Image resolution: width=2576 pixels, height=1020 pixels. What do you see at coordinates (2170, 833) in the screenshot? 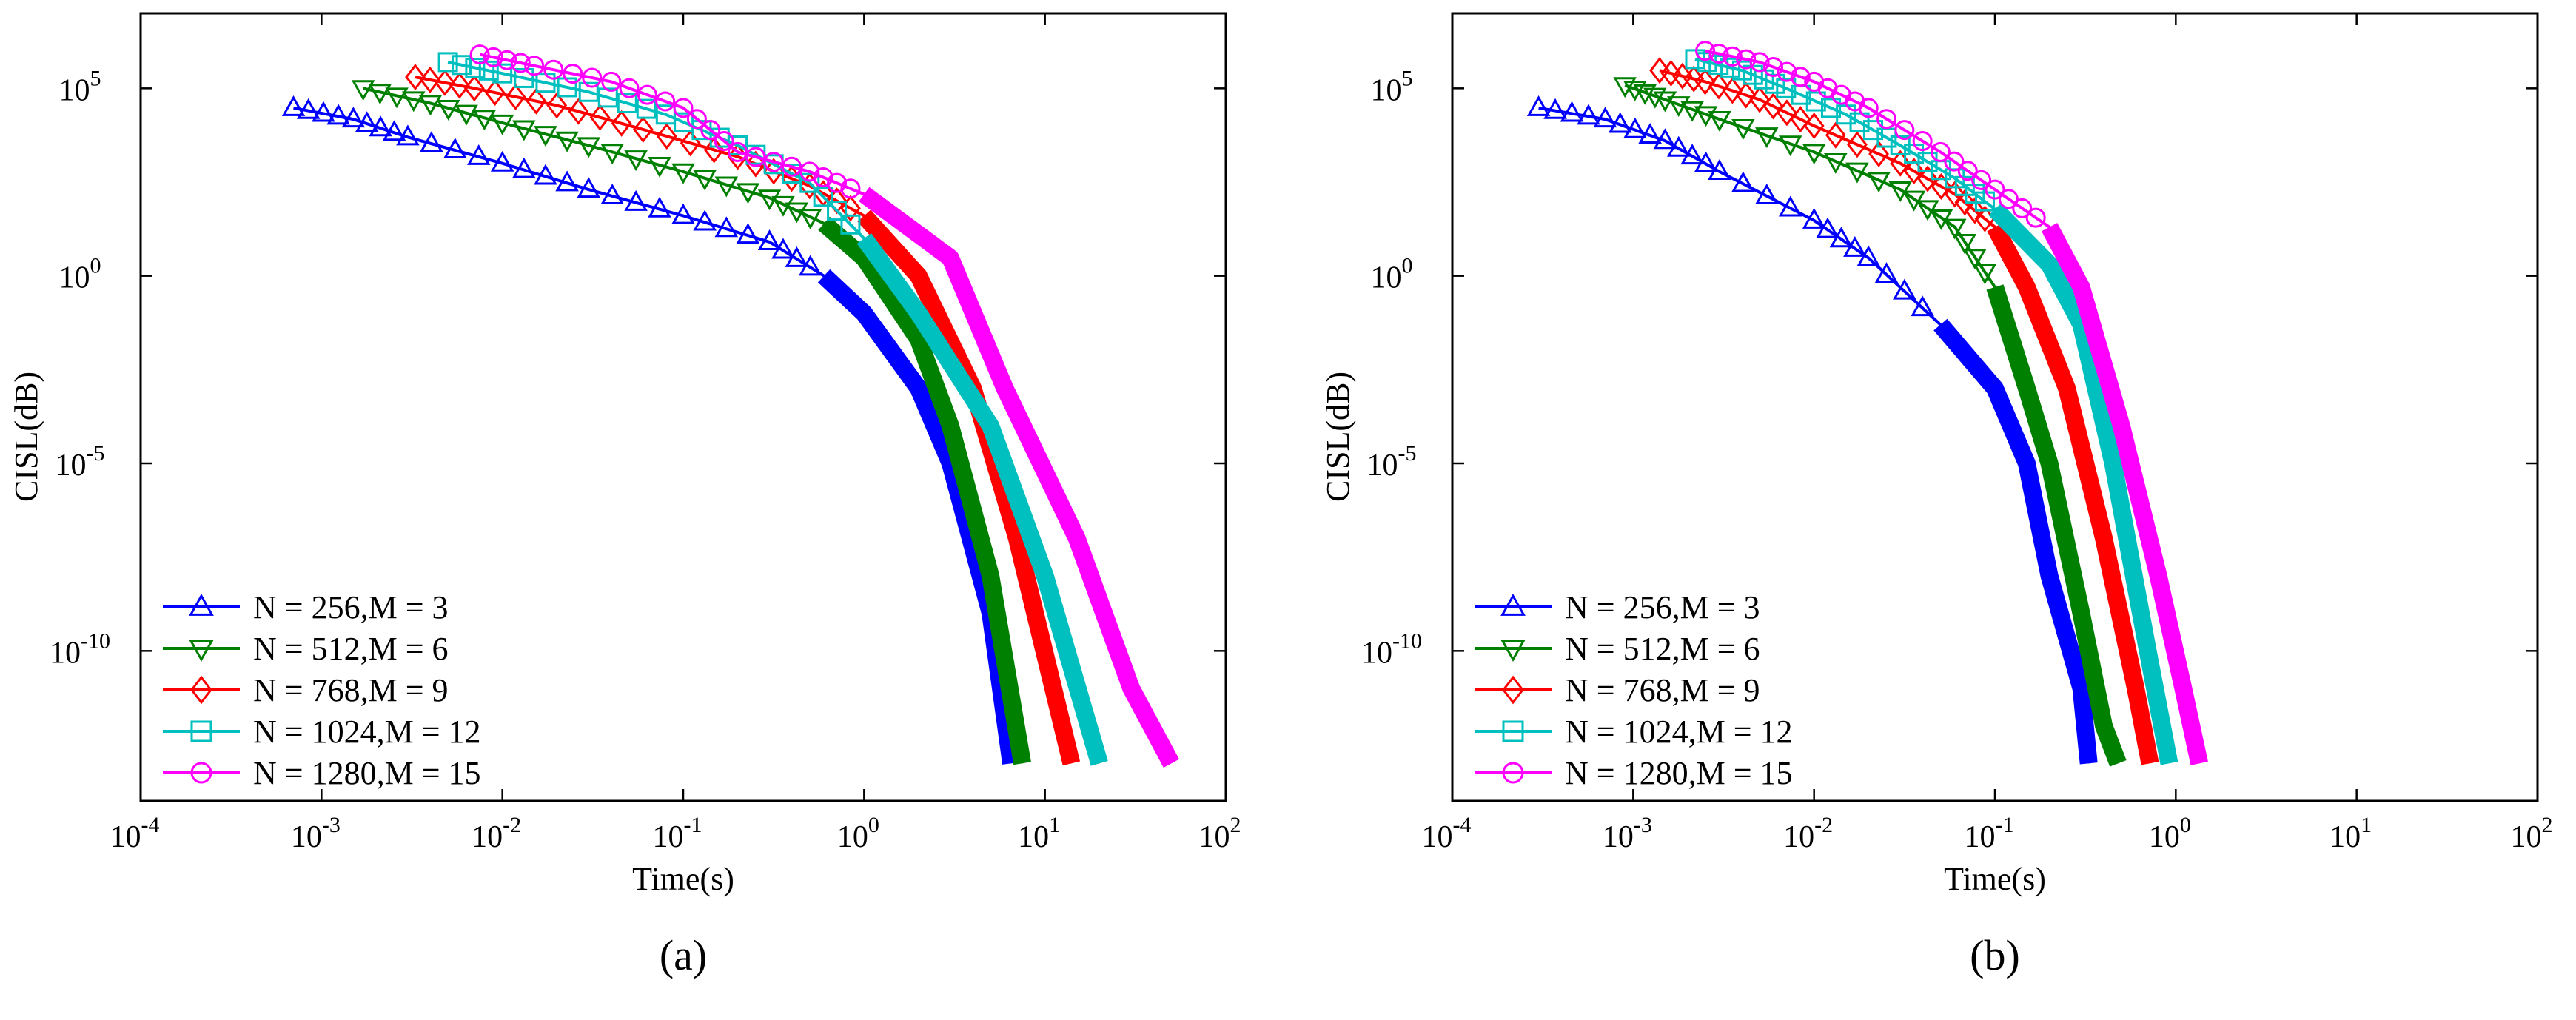
I see `x-tick-label: 10⁰` at bounding box center [2170, 833].